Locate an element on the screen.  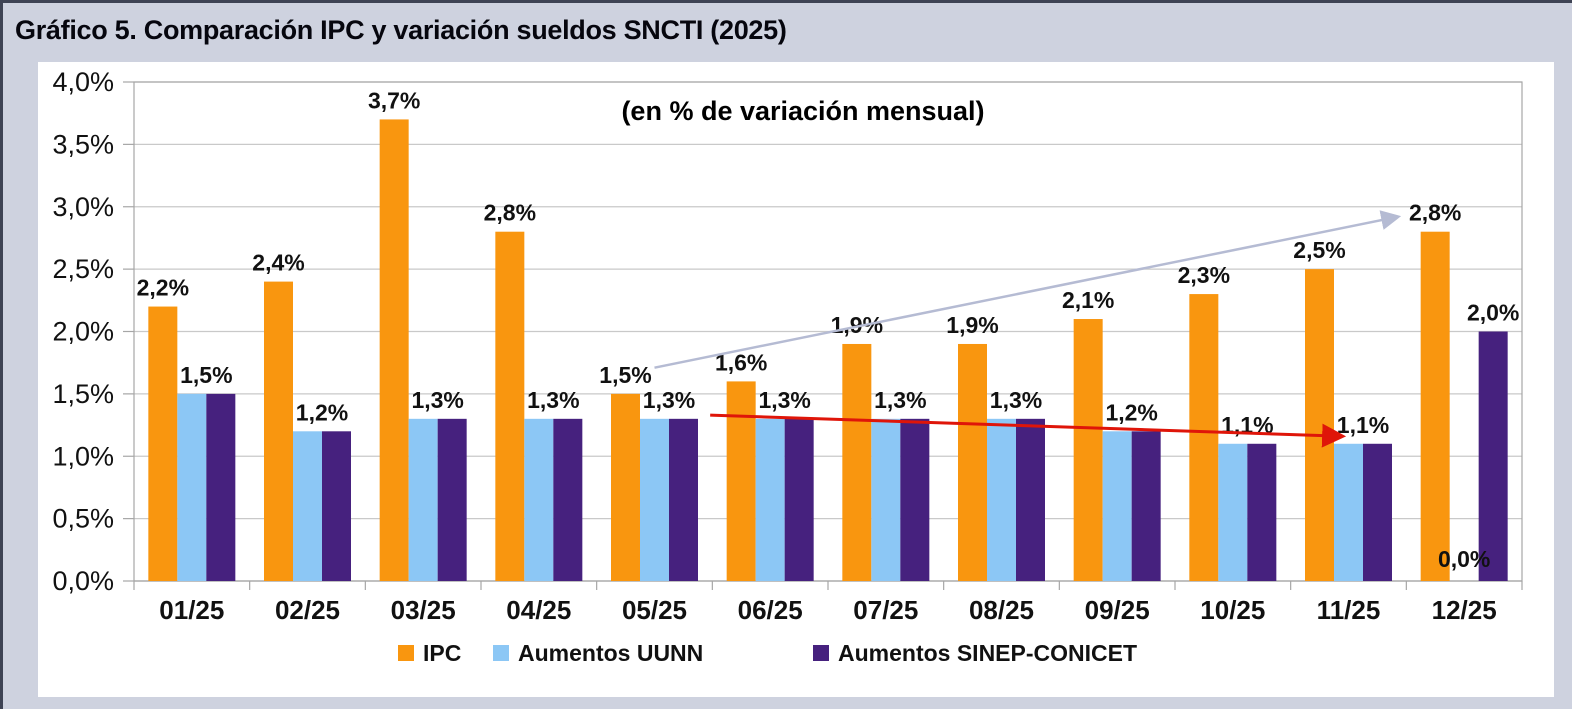
x-tick-label: 04/25 is located at coordinates (538, 610).